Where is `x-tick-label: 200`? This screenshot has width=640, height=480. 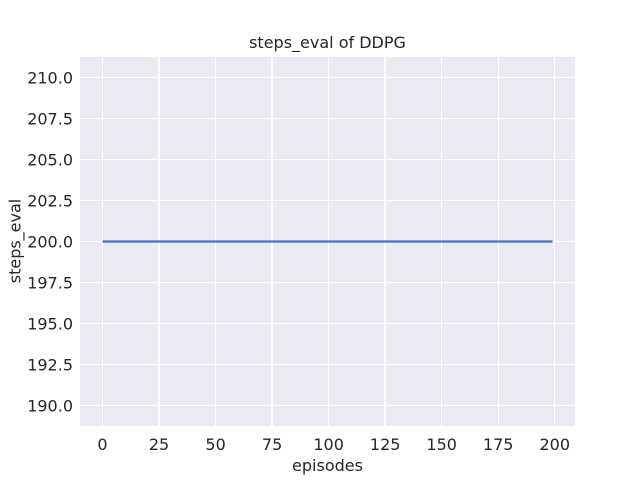 x-tick-label: 200 is located at coordinates (555, 444).